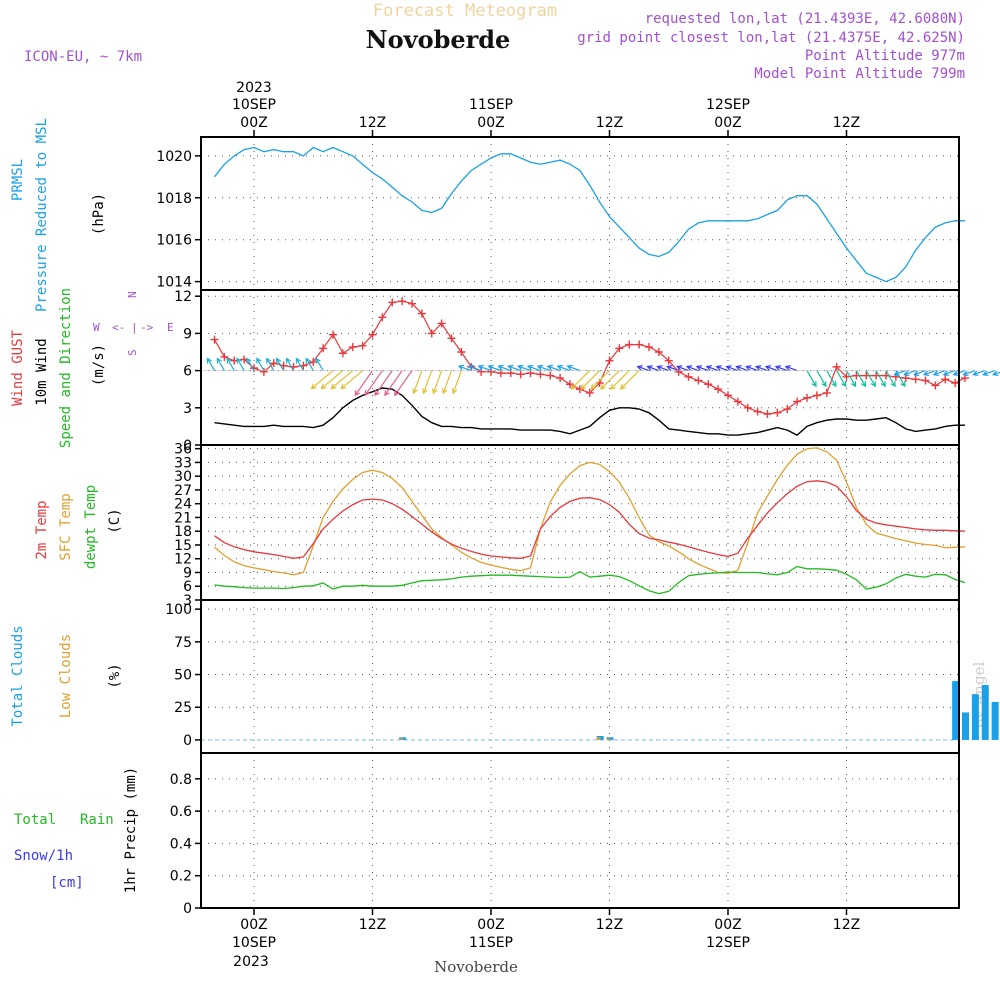  What do you see at coordinates (91, 527) in the screenshot?
I see `dewpt-label: dewpt Temp` at bounding box center [91, 527].